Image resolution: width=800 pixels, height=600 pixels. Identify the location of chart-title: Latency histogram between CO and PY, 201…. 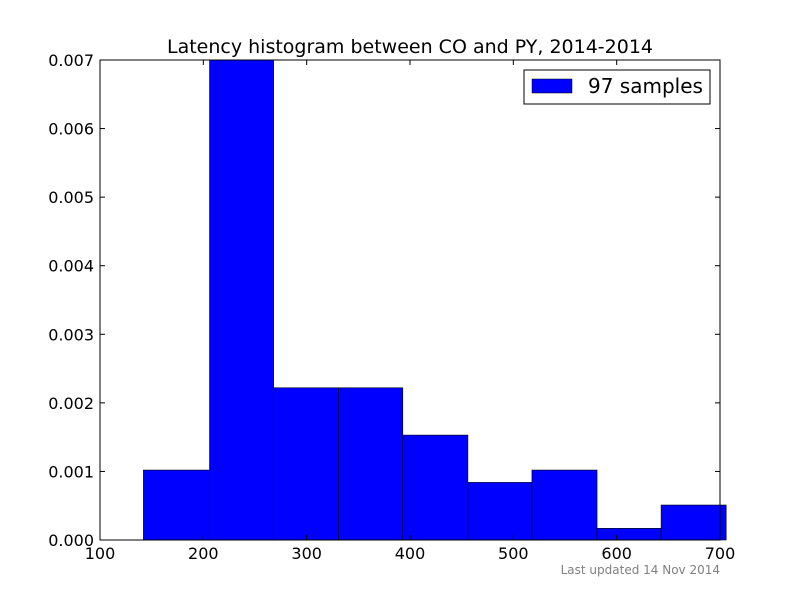
(410, 47).